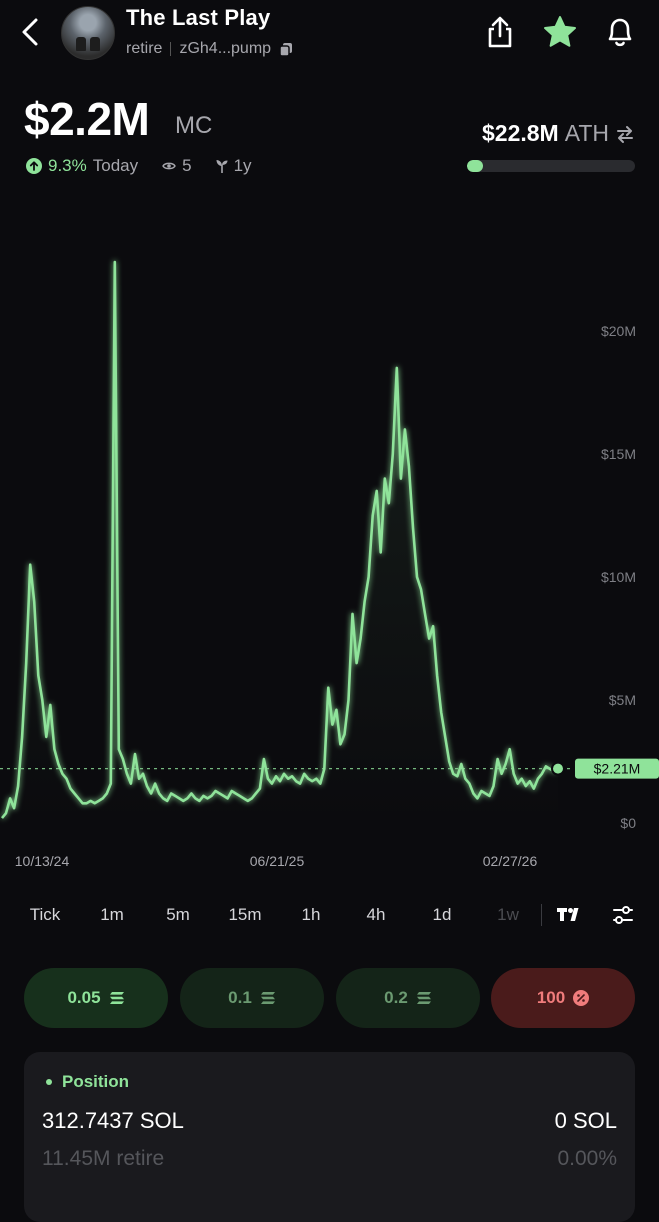 The image size is (659, 1222). I want to click on market-cap-unit: MC, so click(194, 125).